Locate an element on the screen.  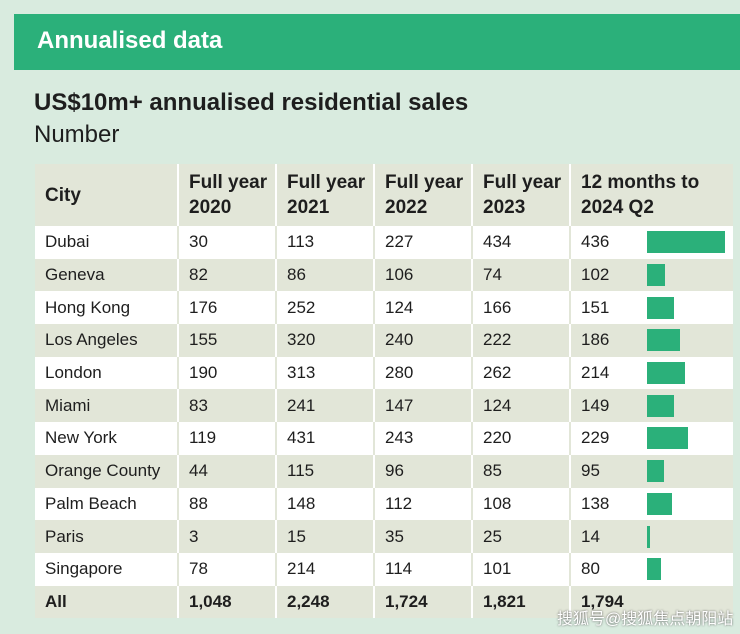
table-row: Geneva 82 86 106 74 102 is located at coordinates (384, 275).